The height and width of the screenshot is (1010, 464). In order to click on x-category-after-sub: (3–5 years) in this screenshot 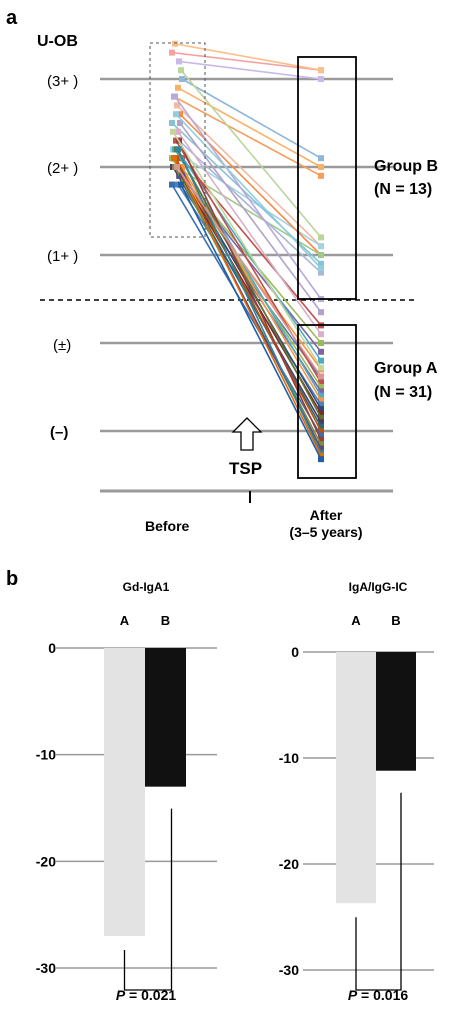, I will do `click(325, 532)`.